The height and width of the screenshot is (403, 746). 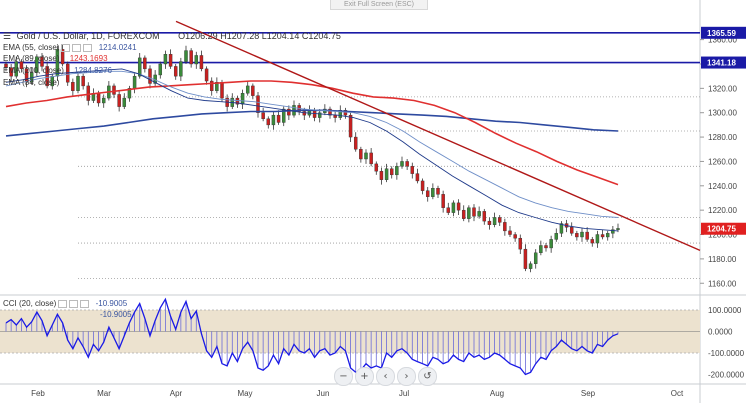 I want to click on price-label-text: 1341.18, so click(x=721, y=63).